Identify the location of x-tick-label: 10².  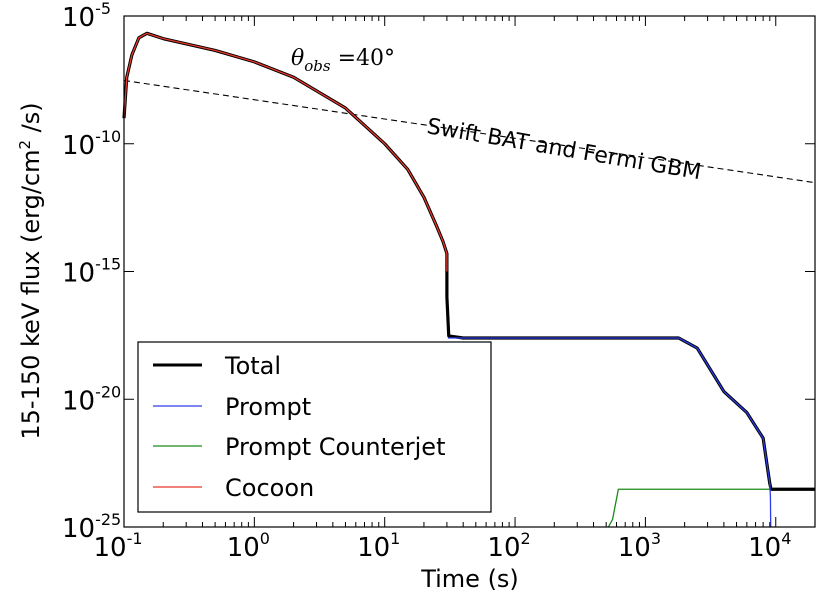
(508, 546).